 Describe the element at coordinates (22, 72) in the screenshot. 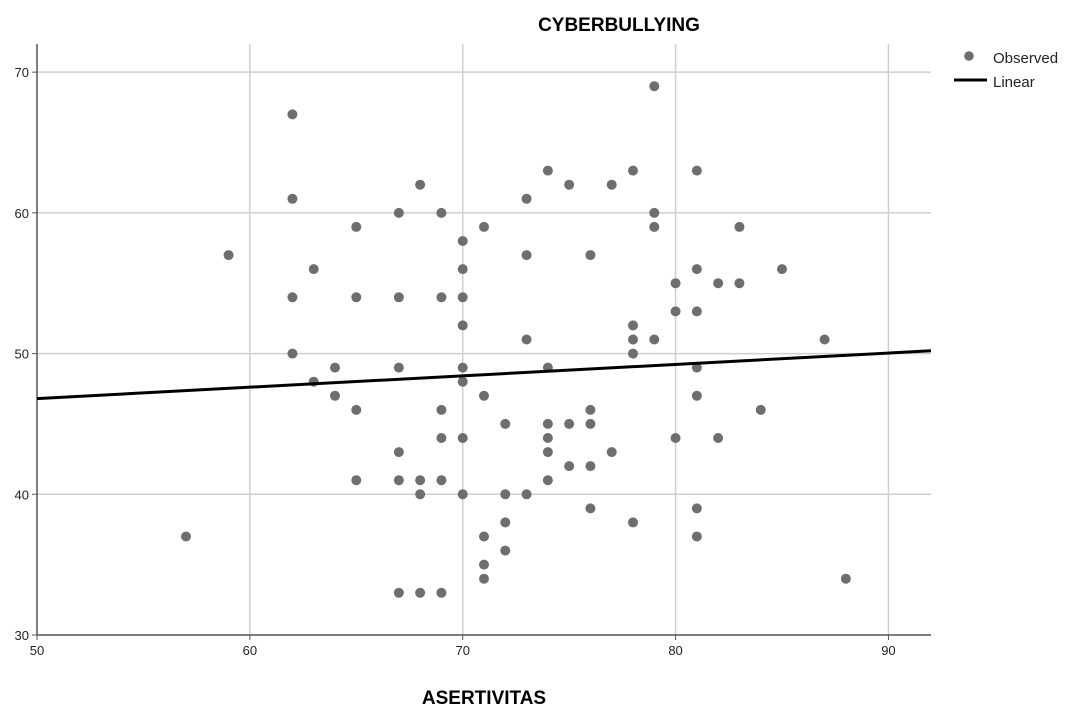

I see `y-tick-label-70: 70` at that location.